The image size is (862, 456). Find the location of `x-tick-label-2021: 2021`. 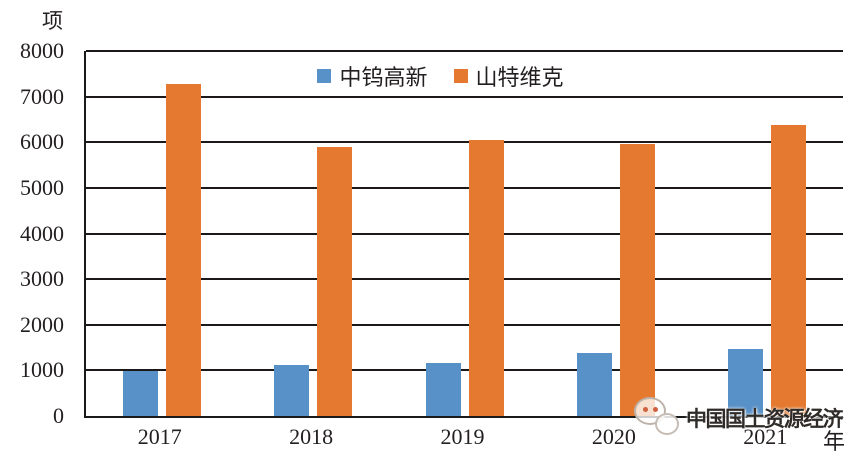

x-tick-label-2021: 2021 is located at coordinates (765, 436).